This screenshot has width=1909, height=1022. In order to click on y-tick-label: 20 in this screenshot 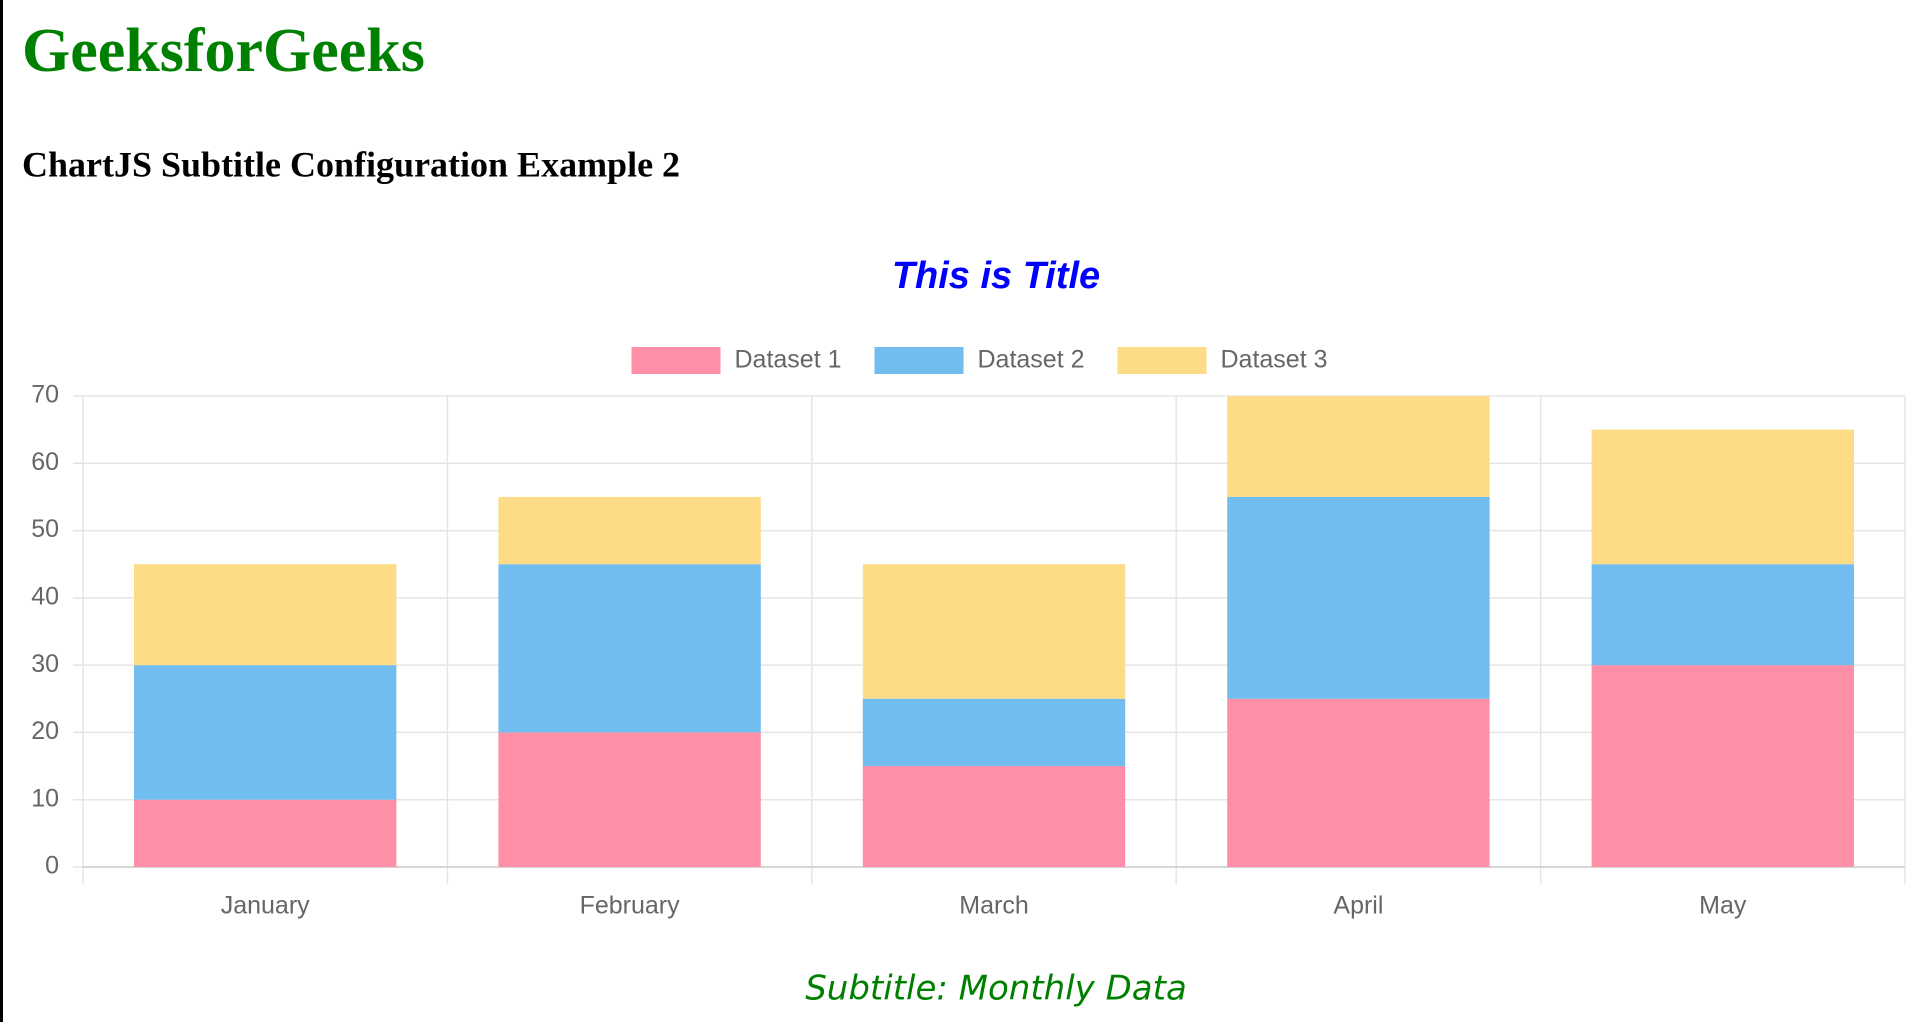, I will do `click(45, 731)`.